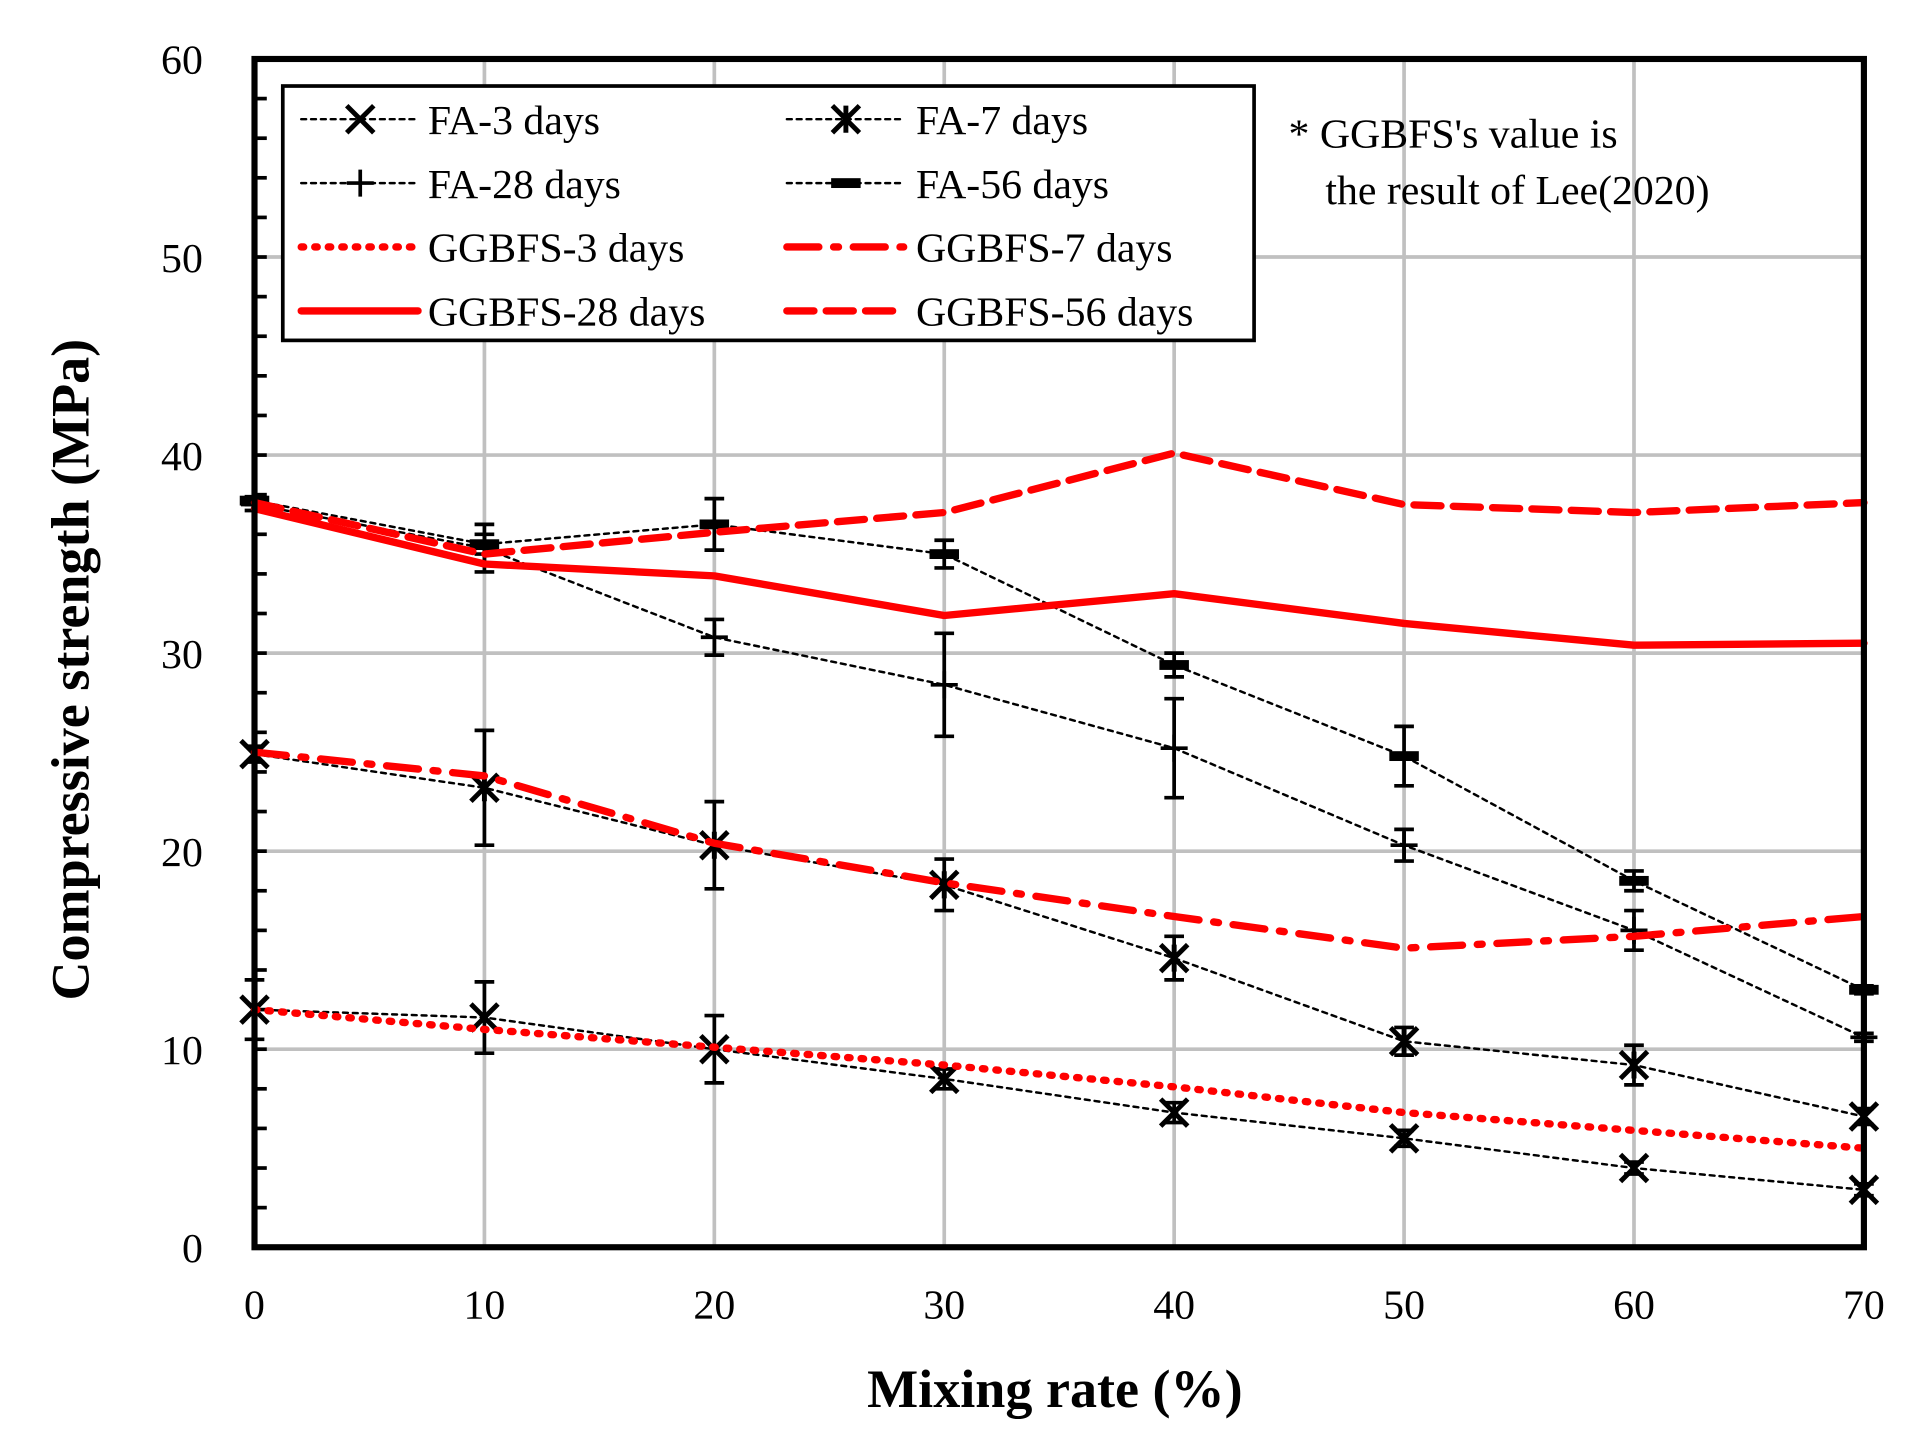  Describe the element at coordinates (556, 249) in the screenshot. I see `legend-label: GGBFS-3 days` at that location.